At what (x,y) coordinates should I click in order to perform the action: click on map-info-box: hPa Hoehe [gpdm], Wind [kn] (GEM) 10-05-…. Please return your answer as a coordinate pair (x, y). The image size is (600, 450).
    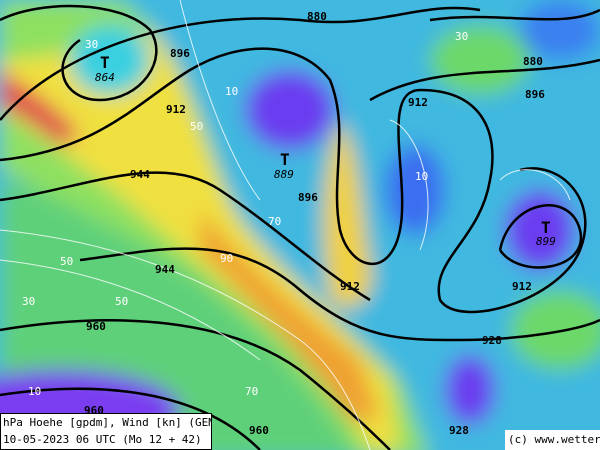
    Looking at the image, I should click on (106, 431).